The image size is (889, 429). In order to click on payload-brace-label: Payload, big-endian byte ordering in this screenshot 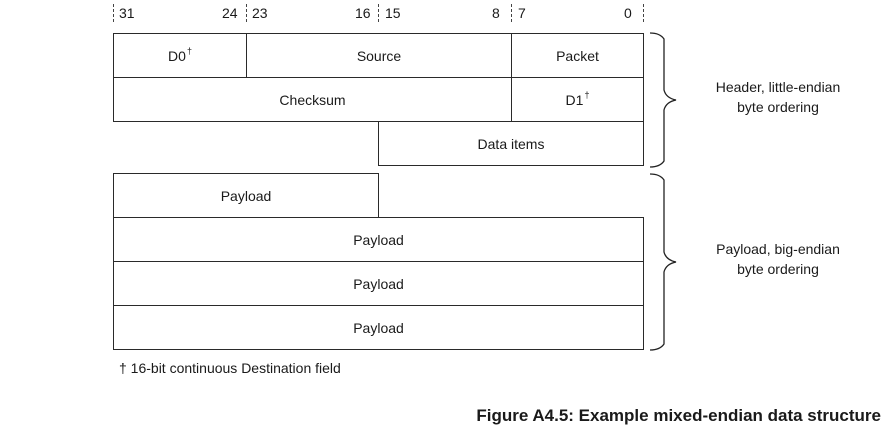, I will do `click(778, 259)`.